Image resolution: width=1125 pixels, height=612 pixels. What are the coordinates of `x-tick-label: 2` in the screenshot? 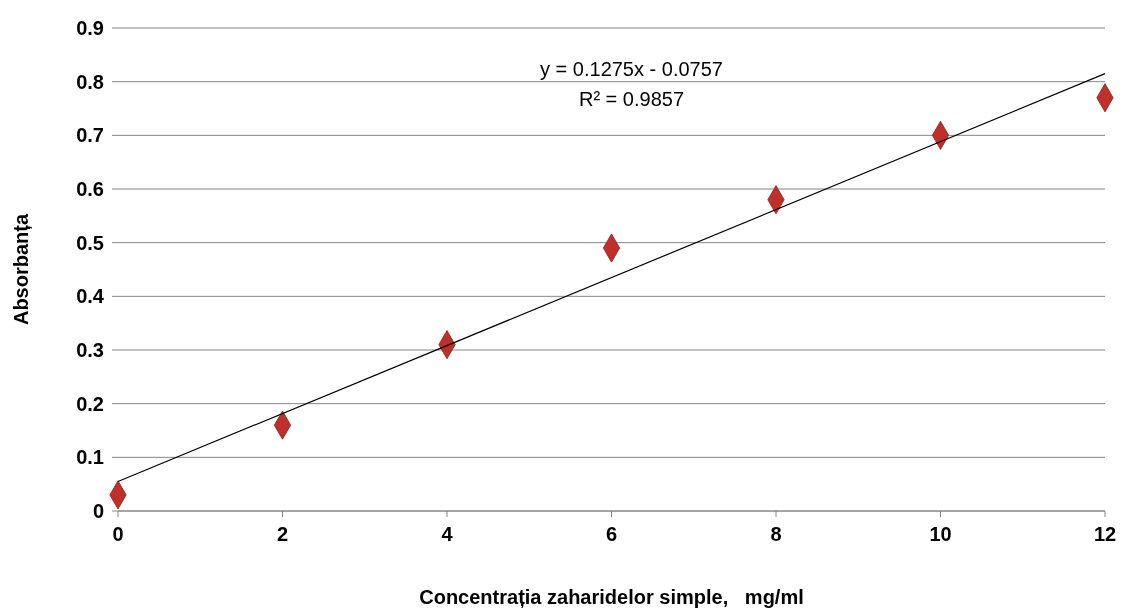 It's located at (282, 534).